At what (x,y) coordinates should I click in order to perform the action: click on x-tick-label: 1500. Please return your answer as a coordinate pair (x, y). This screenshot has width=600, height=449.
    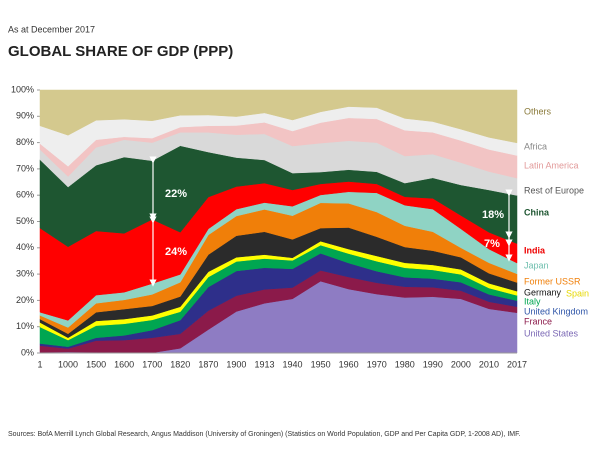
    Looking at the image, I should click on (96, 364).